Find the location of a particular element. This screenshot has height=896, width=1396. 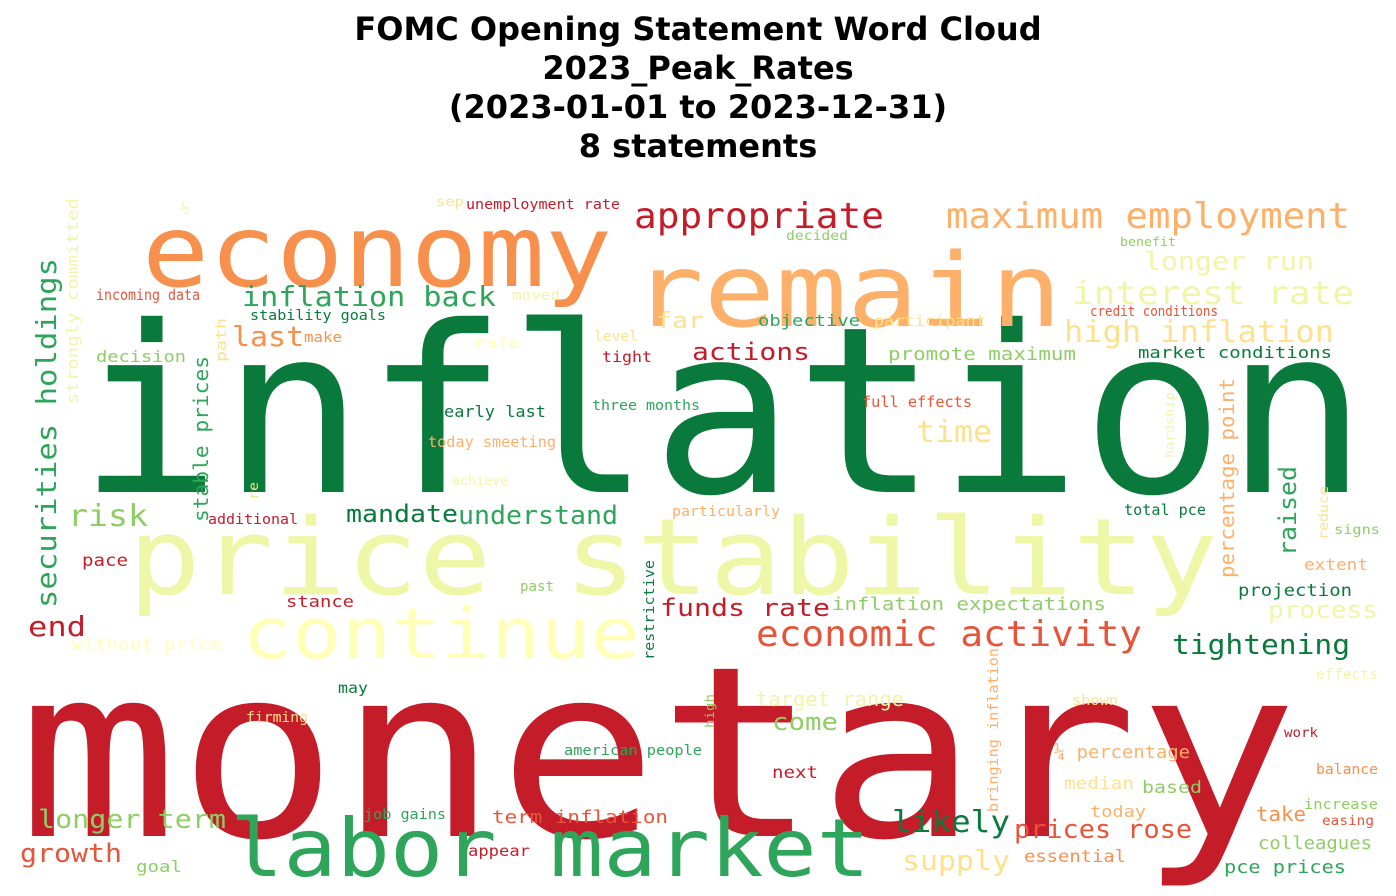

cloud-word-50: tight is located at coordinates (627, 357).